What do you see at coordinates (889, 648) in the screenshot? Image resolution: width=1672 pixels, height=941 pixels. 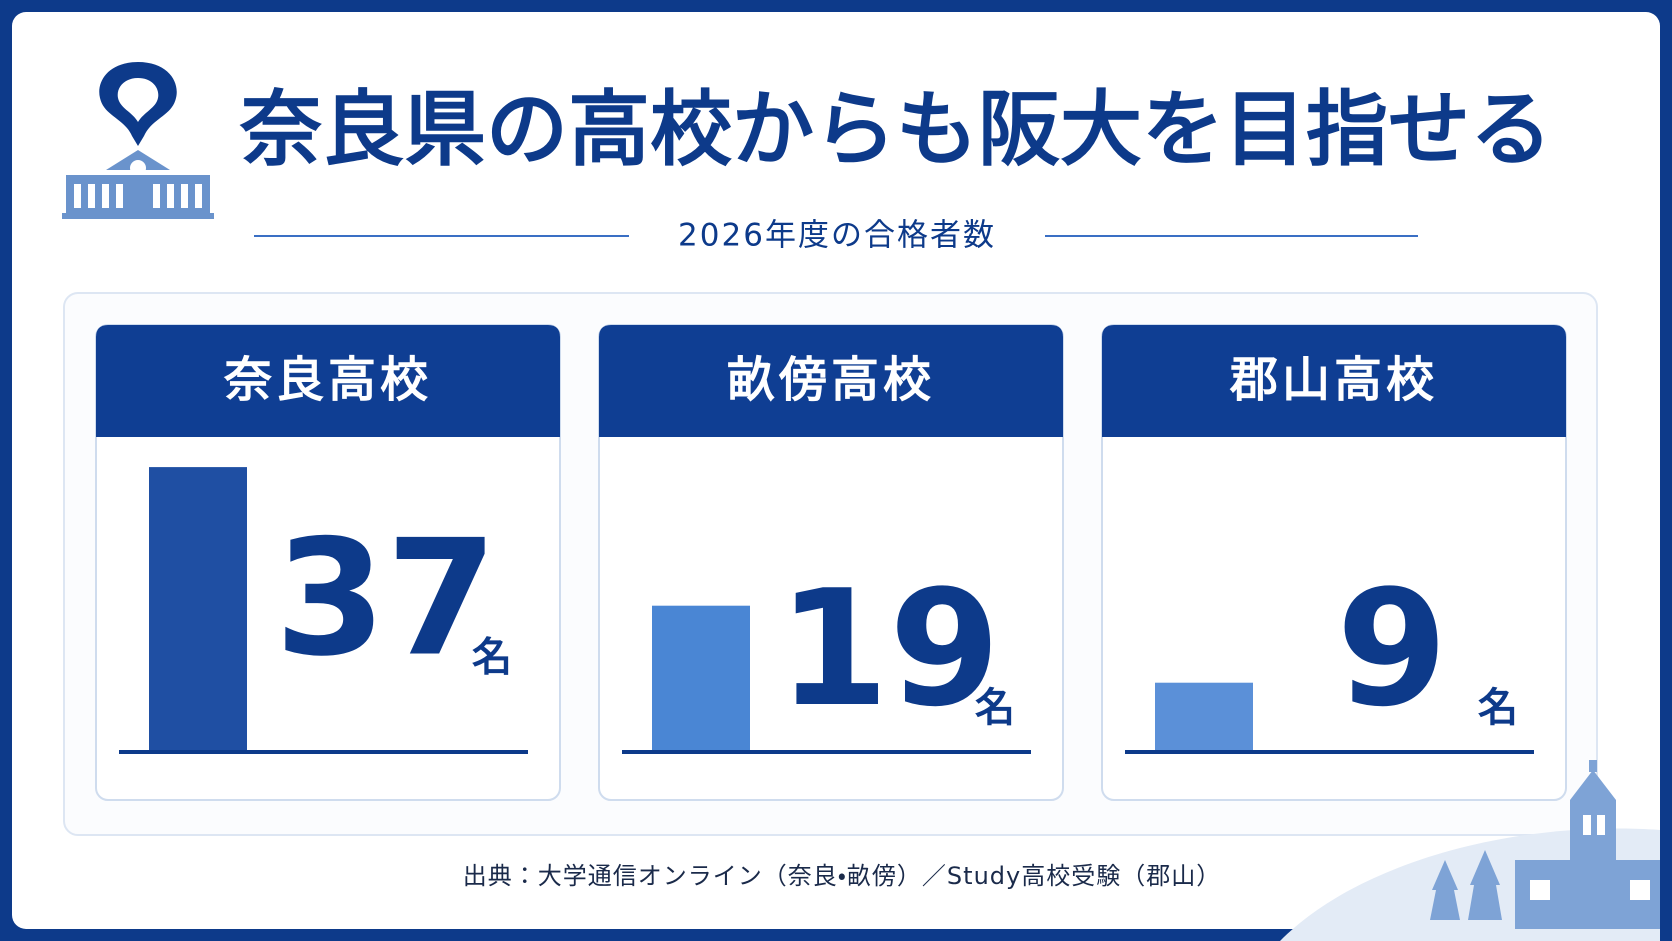 I see `value-label: 19` at bounding box center [889, 648].